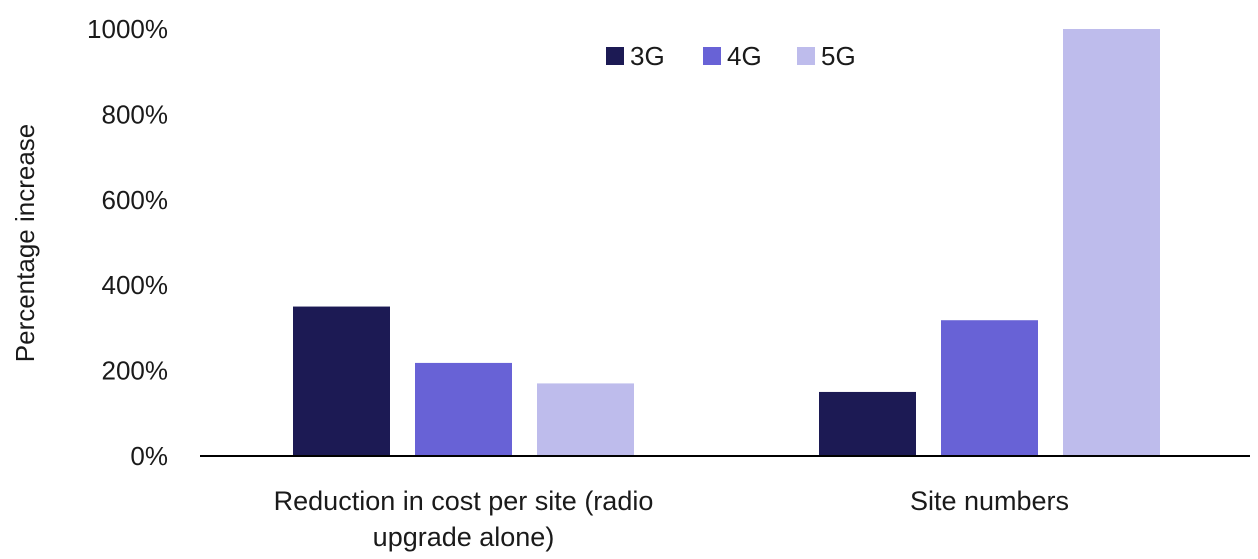 The image size is (1258, 559). What do you see at coordinates (989, 501) in the screenshot?
I see `x-category-label: Site numbers` at bounding box center [989, 501].